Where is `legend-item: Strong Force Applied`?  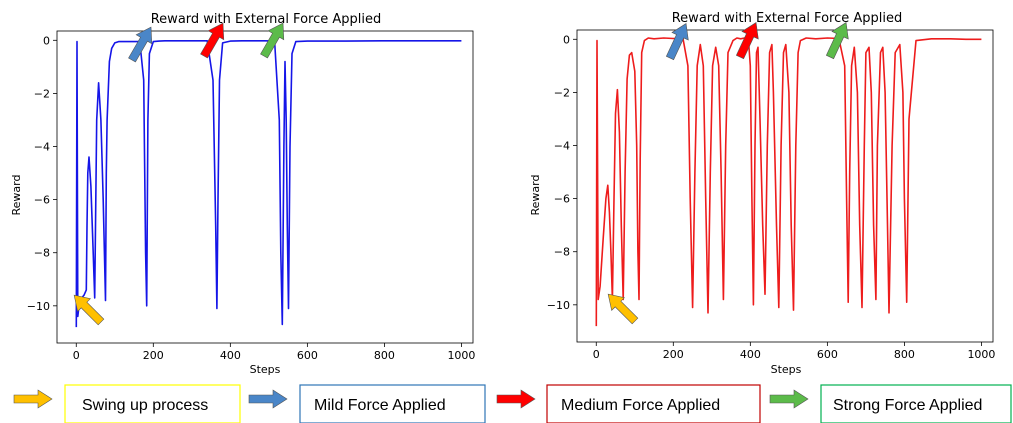
legend-item: Strong Force Applied is located at coordinates (890, 403).